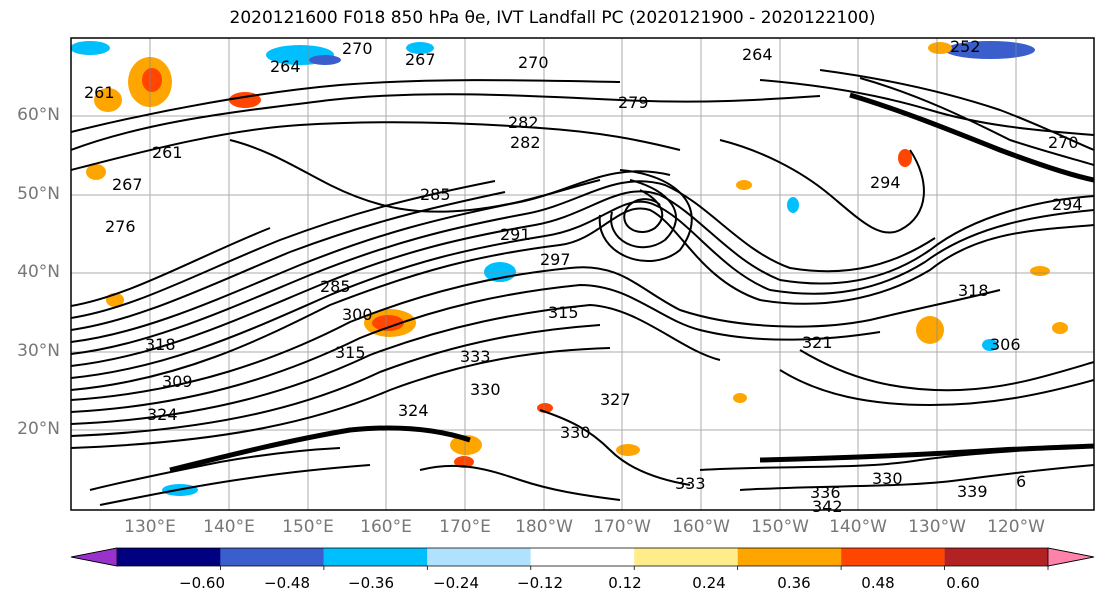 The height and width of the screenshot is (603, 1105). Describe the element at coordinates (709, 583) in the screenshot. I see `colorbar-tick-label: 0.24` at that location.